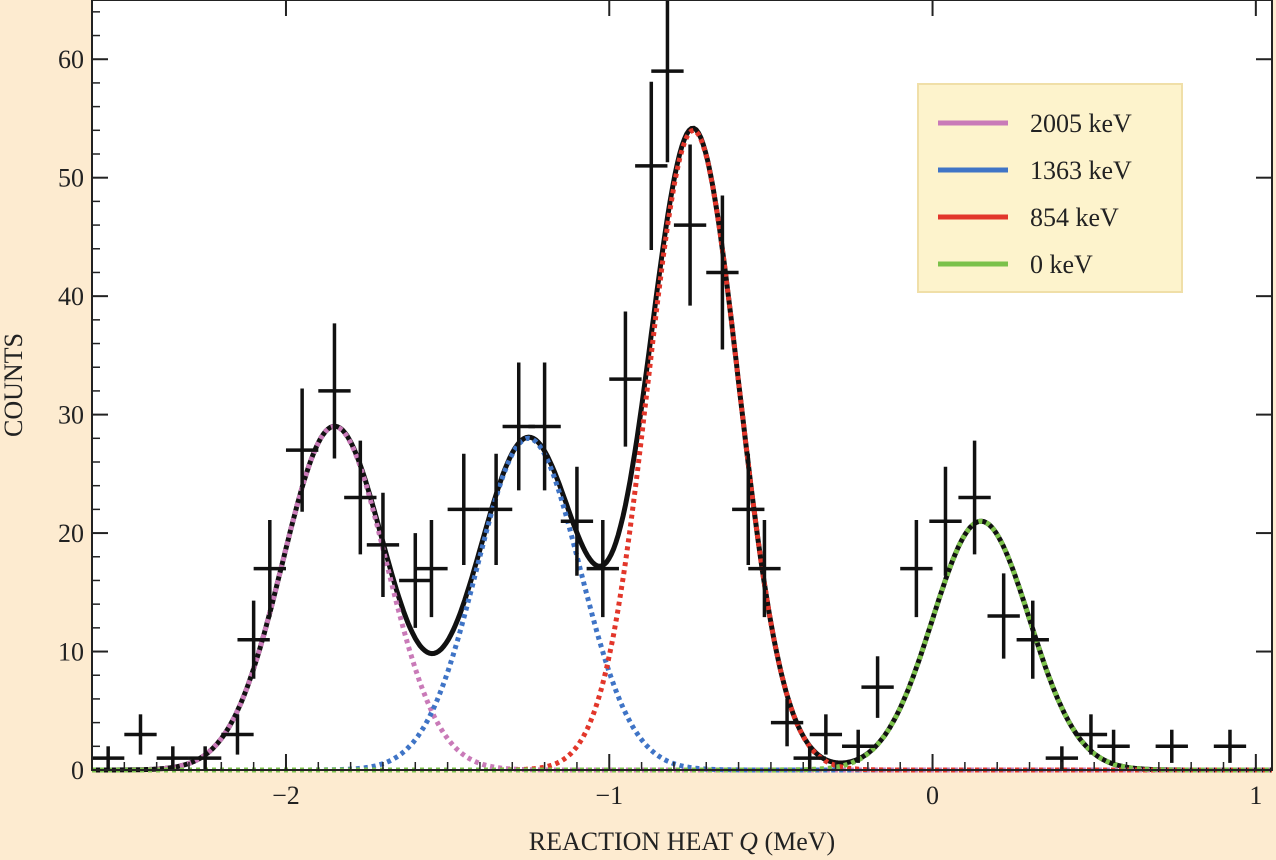 This screenshot has width=1276, height=860. I want to click on legend-label: 1363 keV, so click(1081, 170).